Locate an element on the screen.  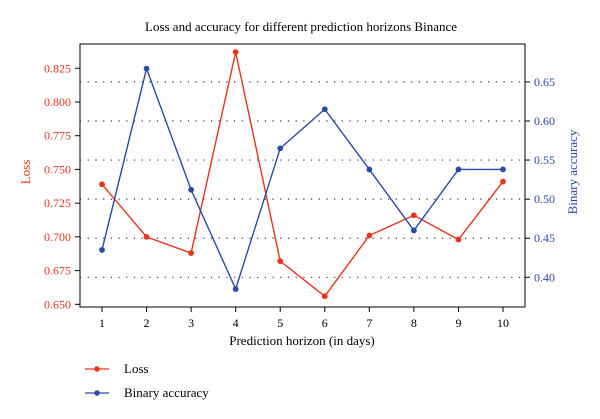
x-tick-label: 7 is located at coordinates (369, 323).